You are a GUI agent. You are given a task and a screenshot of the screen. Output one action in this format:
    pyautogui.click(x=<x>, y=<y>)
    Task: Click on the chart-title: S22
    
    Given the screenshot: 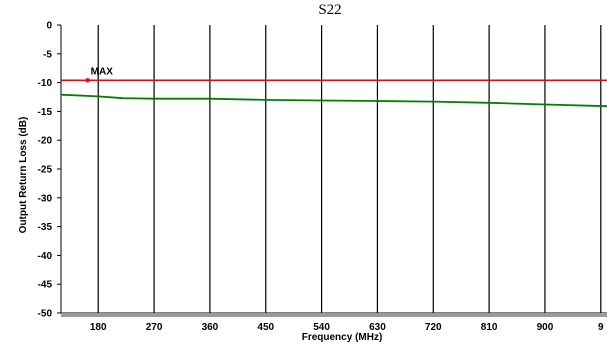 What is the action you would take?
    pyautogui.click(x=329, y=10)
    